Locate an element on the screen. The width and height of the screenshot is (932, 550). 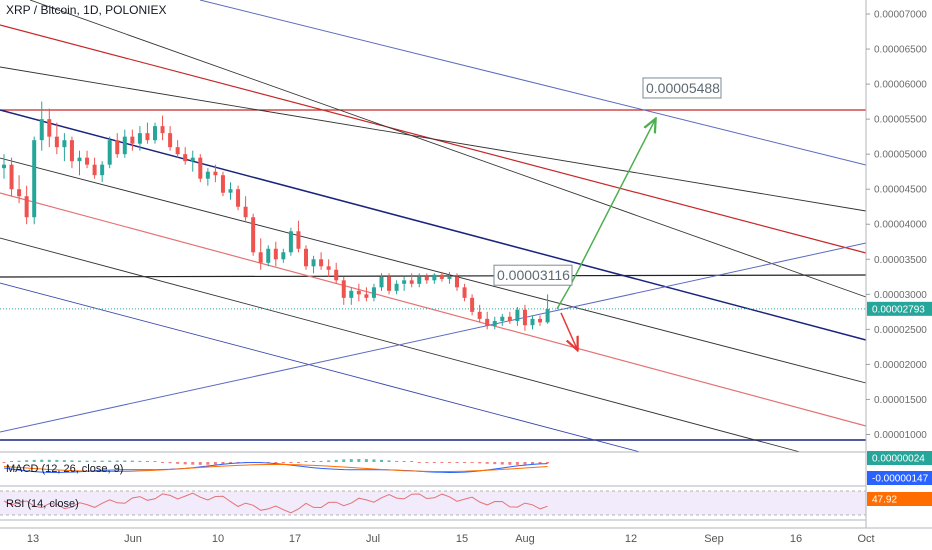
mid-level-label: 0.00003116 is located at coordinates (533, 275).